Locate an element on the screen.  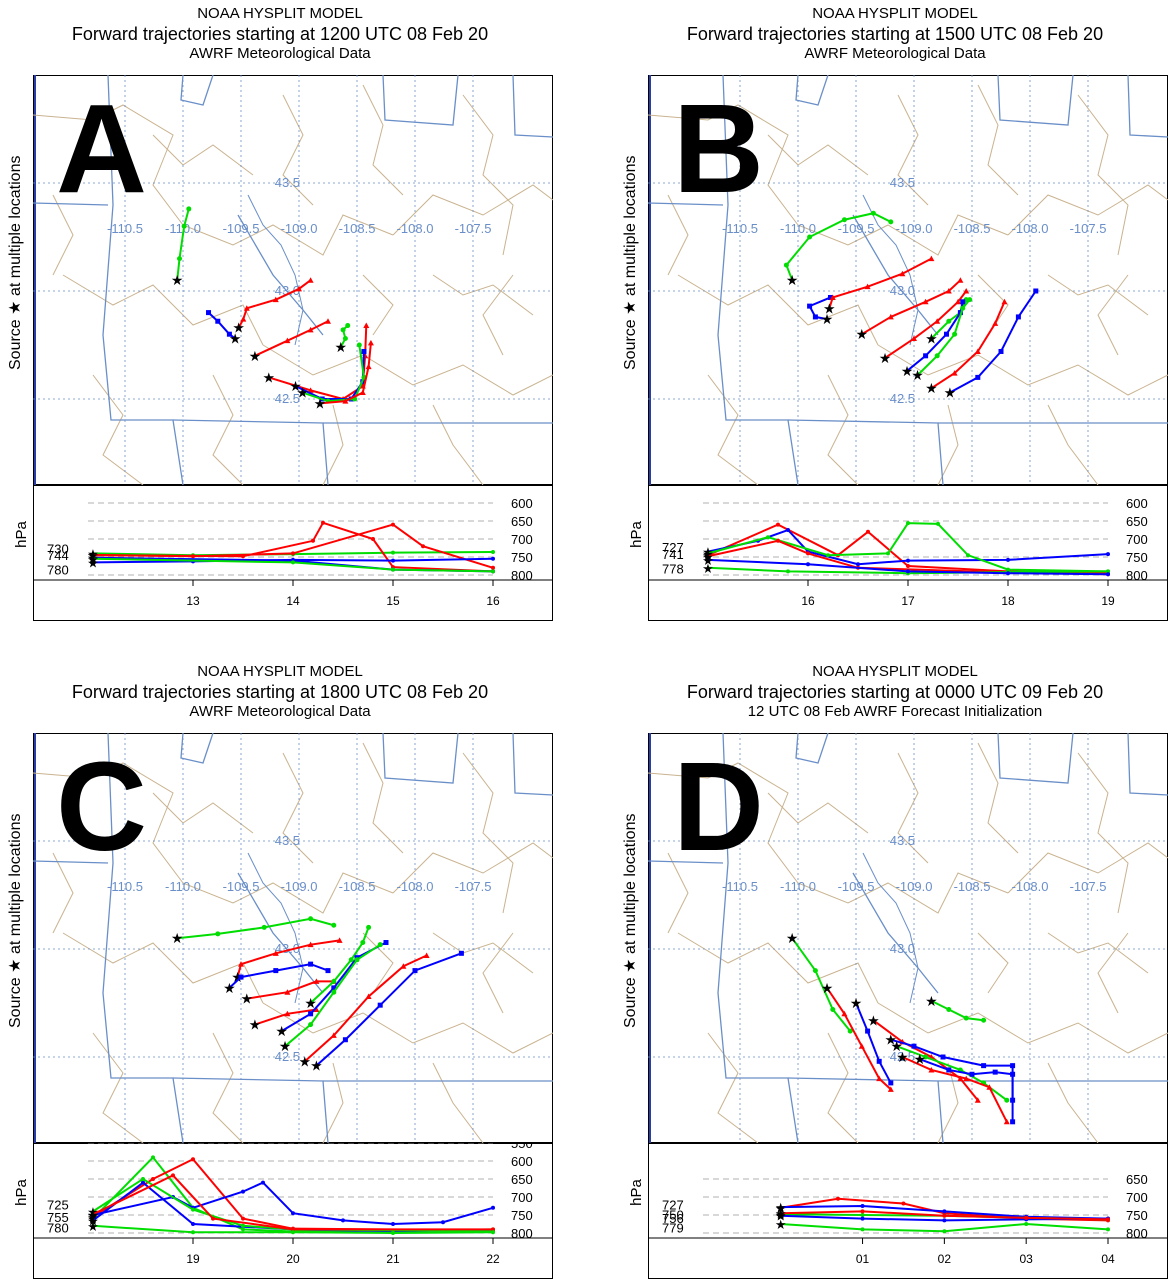
start-level-label: 780 is located at coordinates (58, 569).